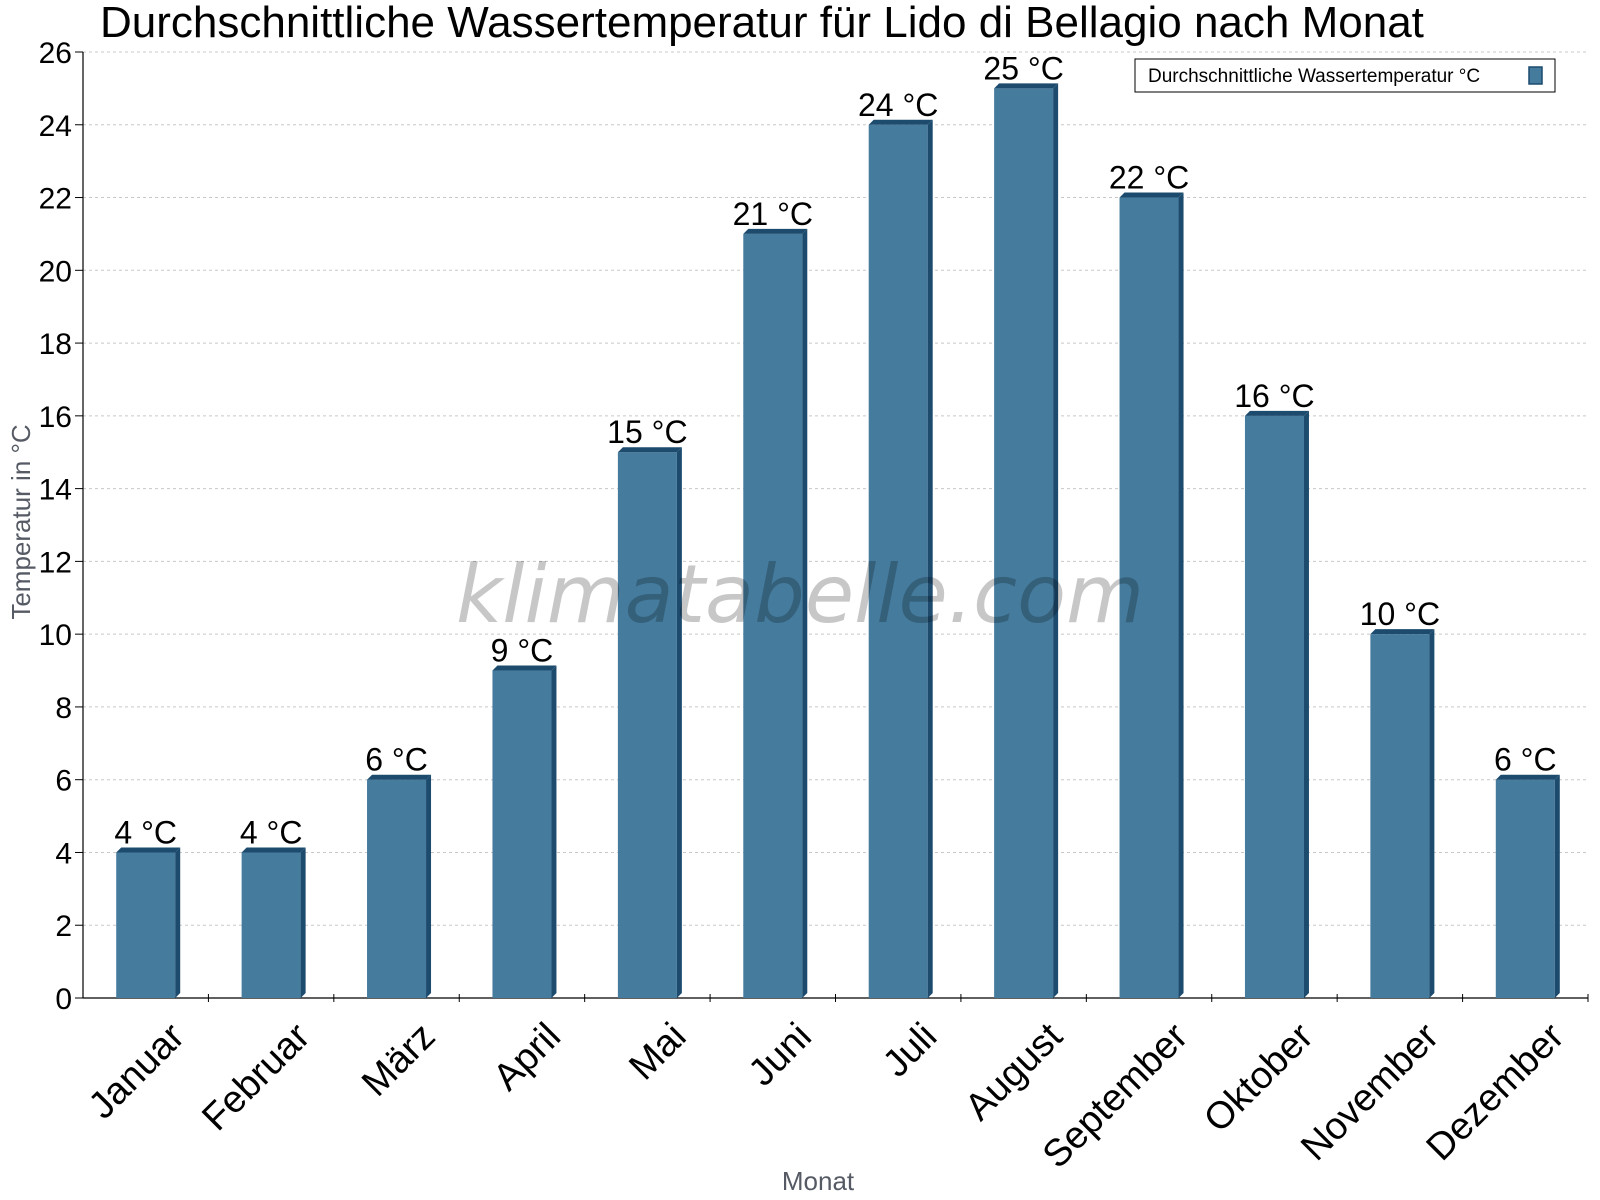 The height and width of the screenshot is (1200, 1600). What do you see at coordinates (63, 781) in the screenshot?
I see `y-tick-label: 6` at bounding box center [63, 781].